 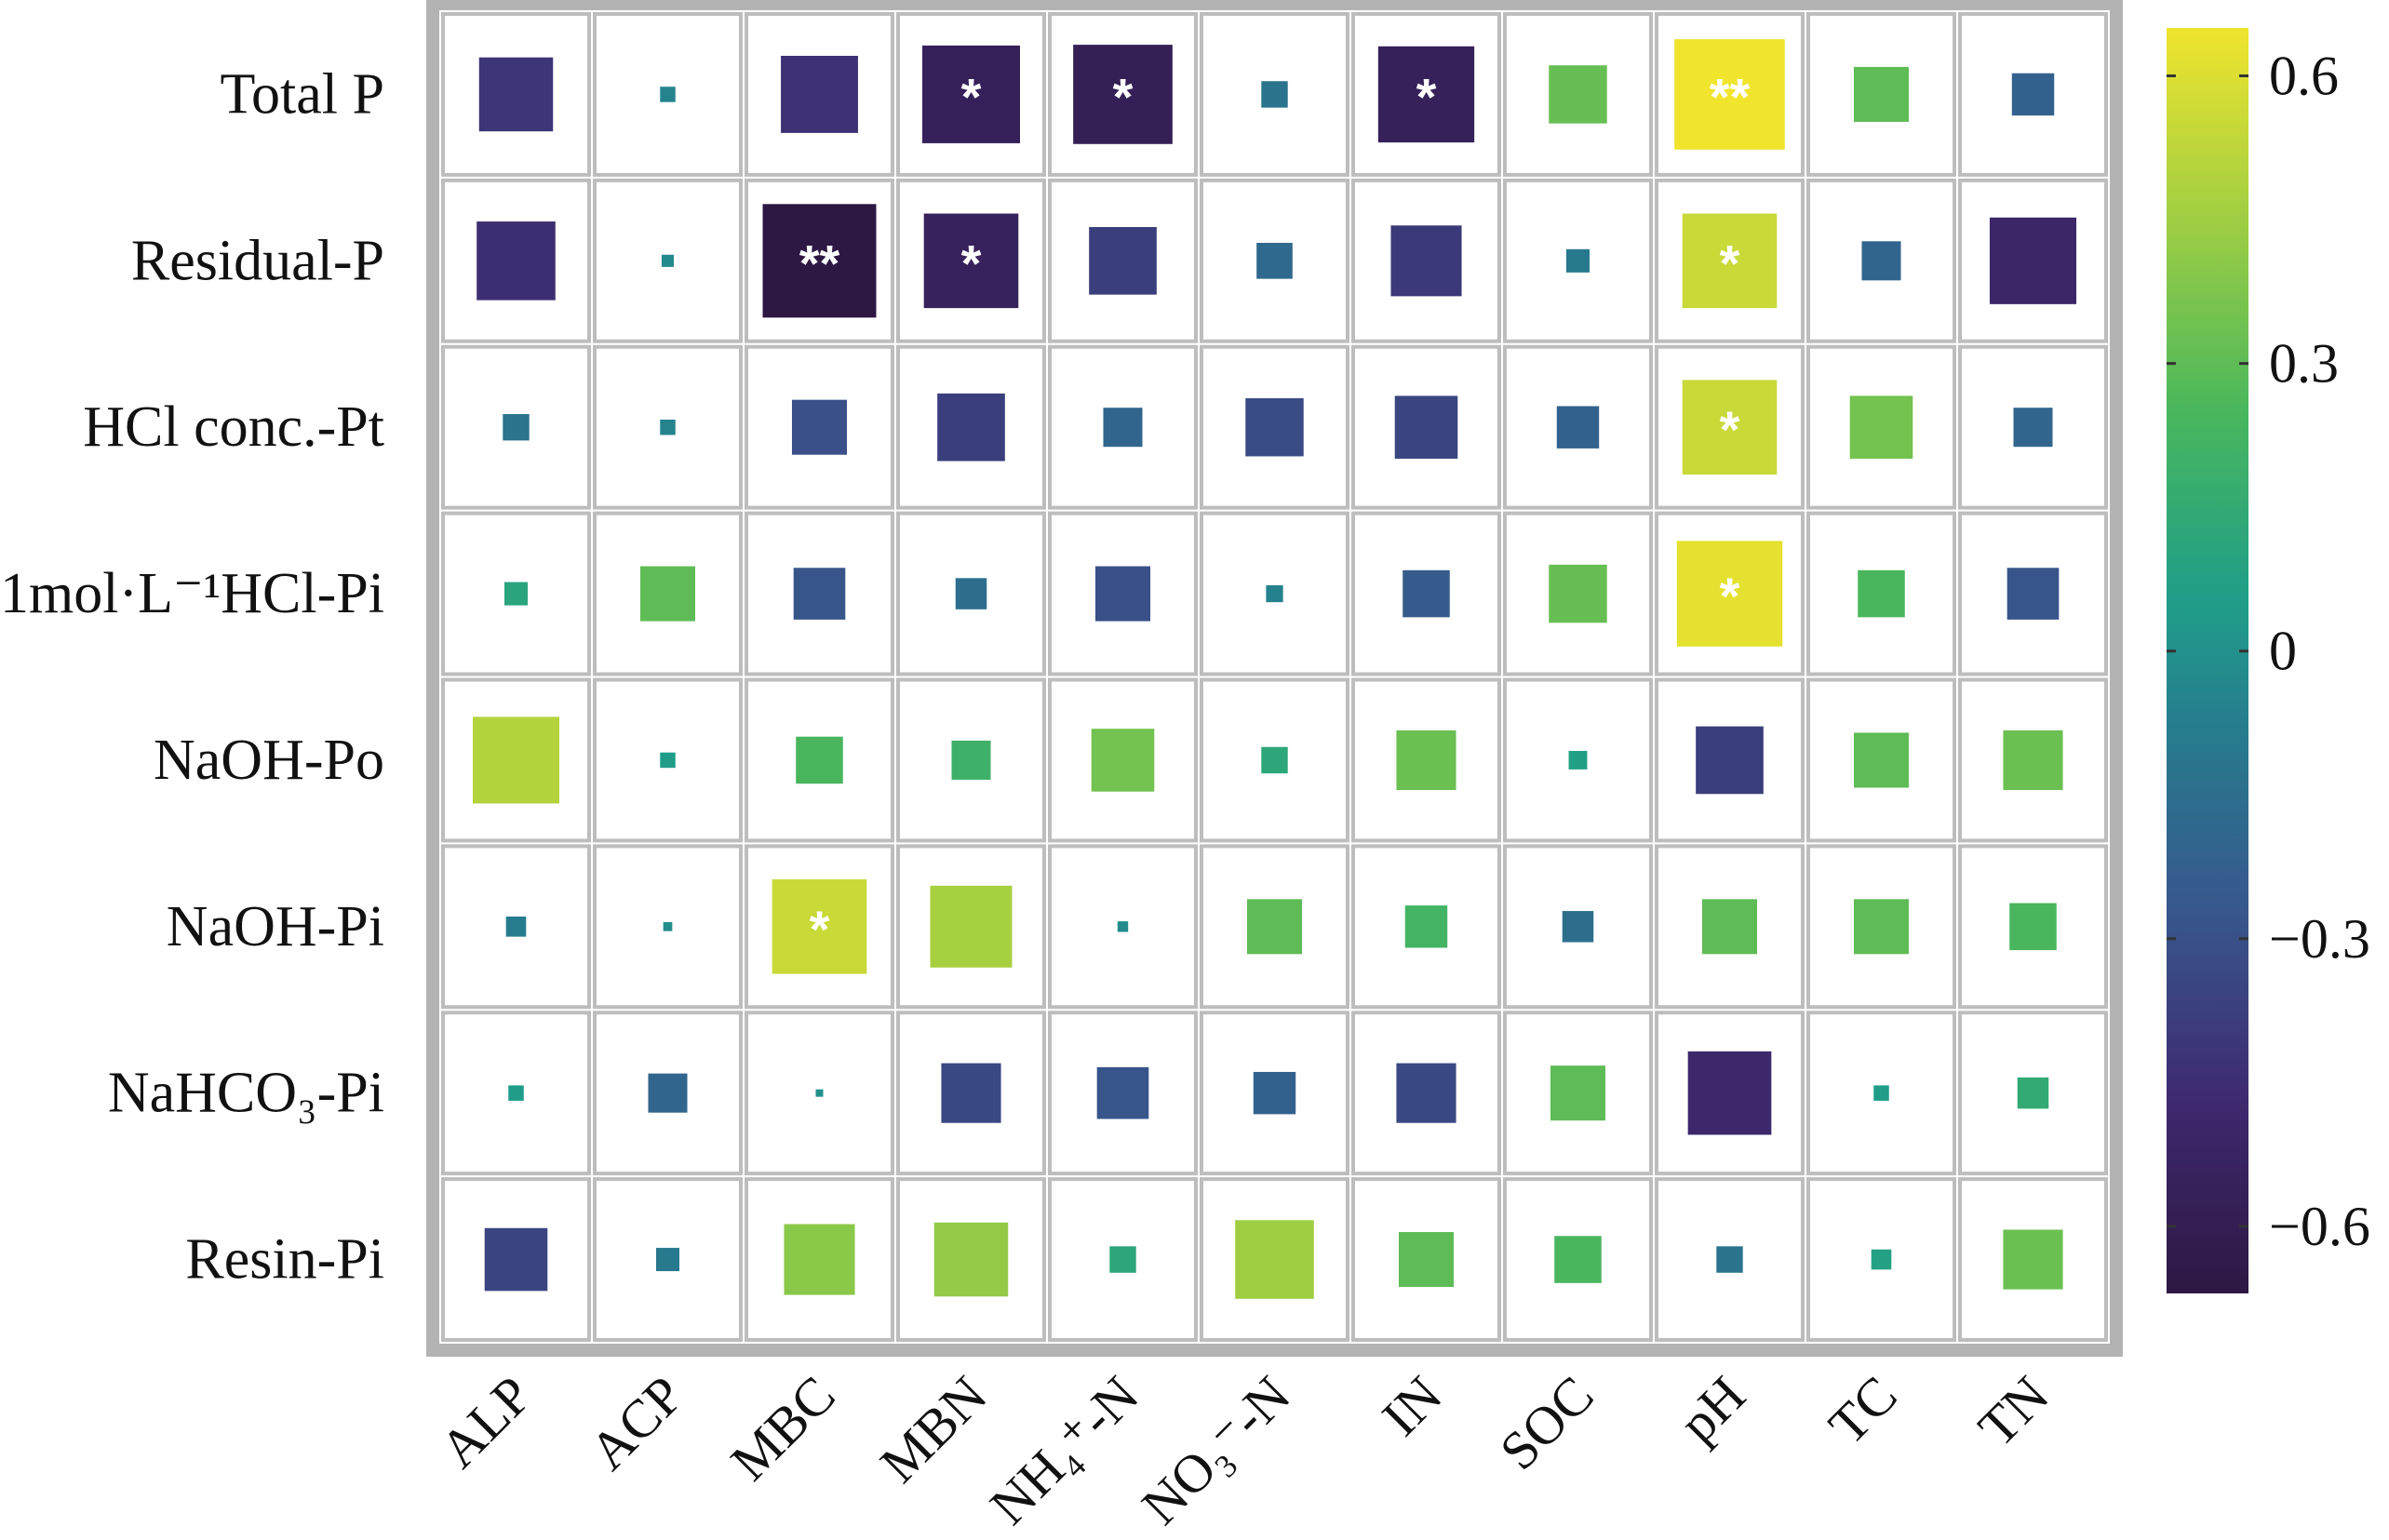 What do you see at coordinates (1411, 1405) in the screenshot?
I see `column-label: IN` at bounding box center [1411, 1405].